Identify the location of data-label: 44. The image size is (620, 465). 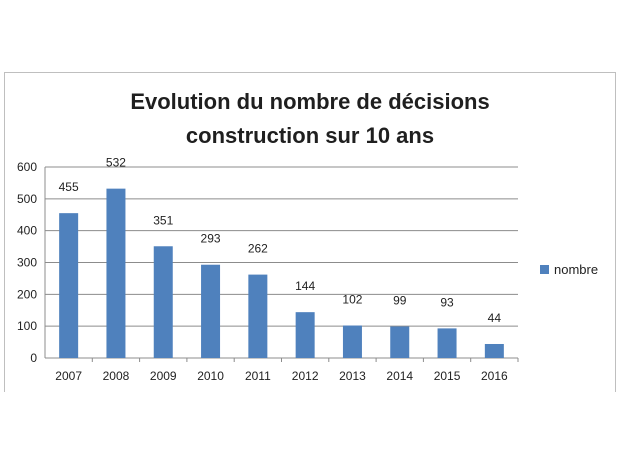
(495, 318).